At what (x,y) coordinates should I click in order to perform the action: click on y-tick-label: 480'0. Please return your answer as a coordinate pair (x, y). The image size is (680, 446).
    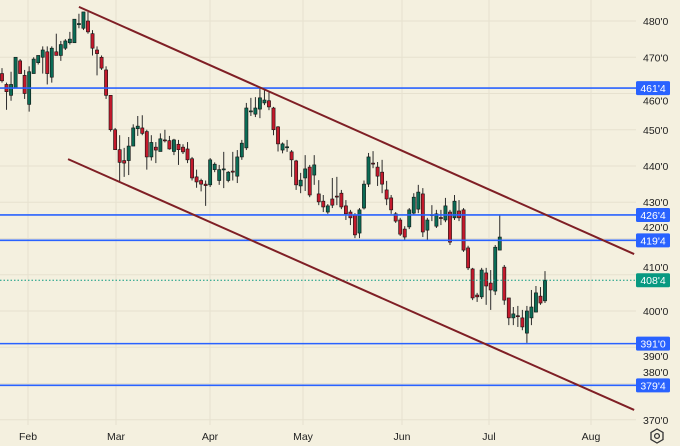
    Looking at the image, I should click on (656, 22).